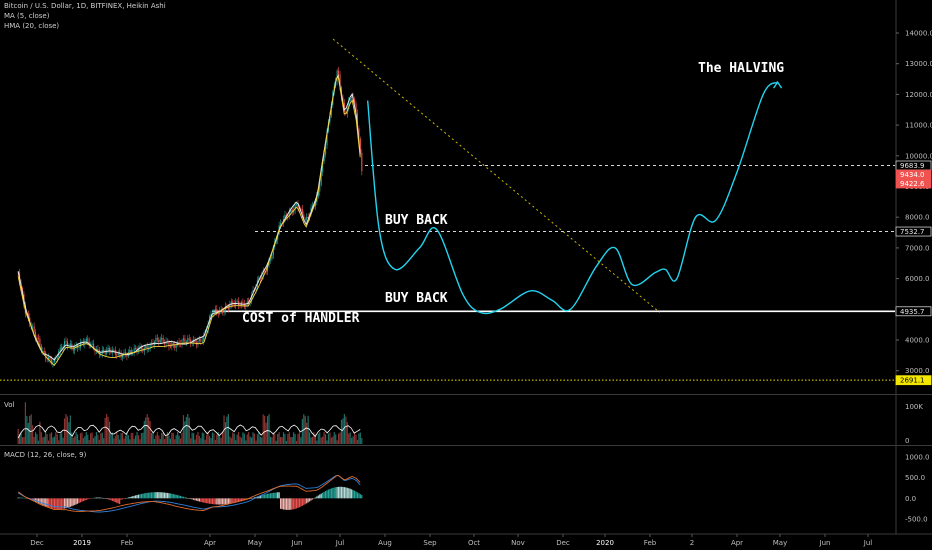  What do you see at coordinates (9, 405) in the screenshot?
I see `volume-pane-label: Vol` at bounding box center [9, 405].